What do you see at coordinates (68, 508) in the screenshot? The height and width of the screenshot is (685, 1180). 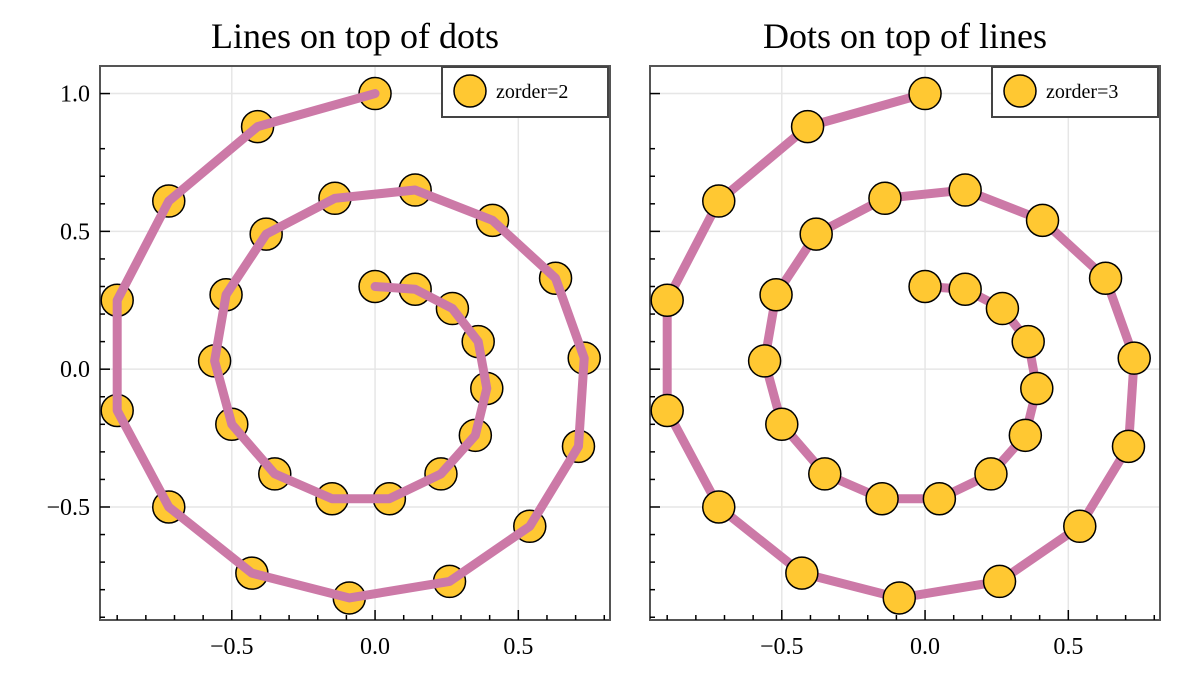 I see `y-tick-label: −0.5` at bounding box center [68, 508].